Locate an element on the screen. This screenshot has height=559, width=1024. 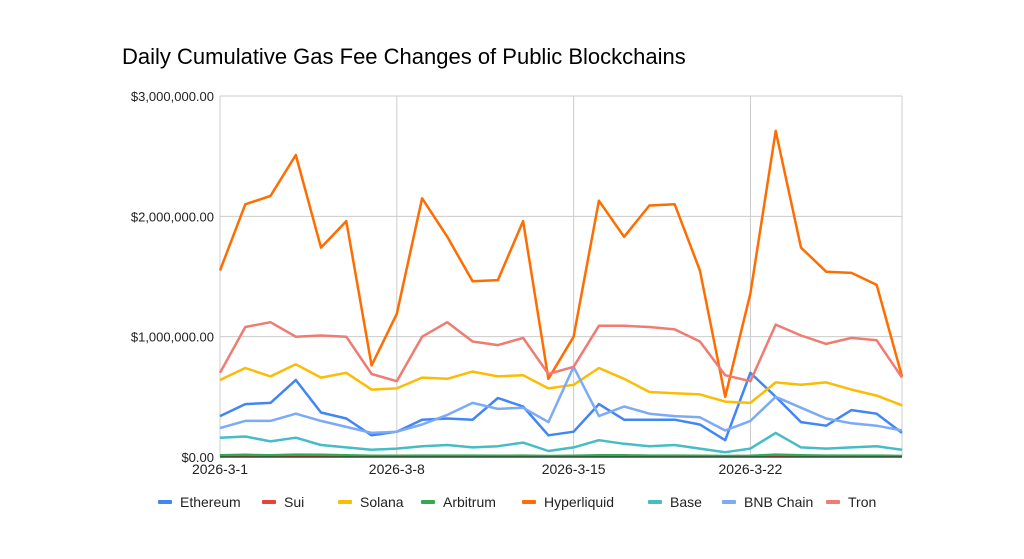
series-line-base is located at coordinates (561, 442).